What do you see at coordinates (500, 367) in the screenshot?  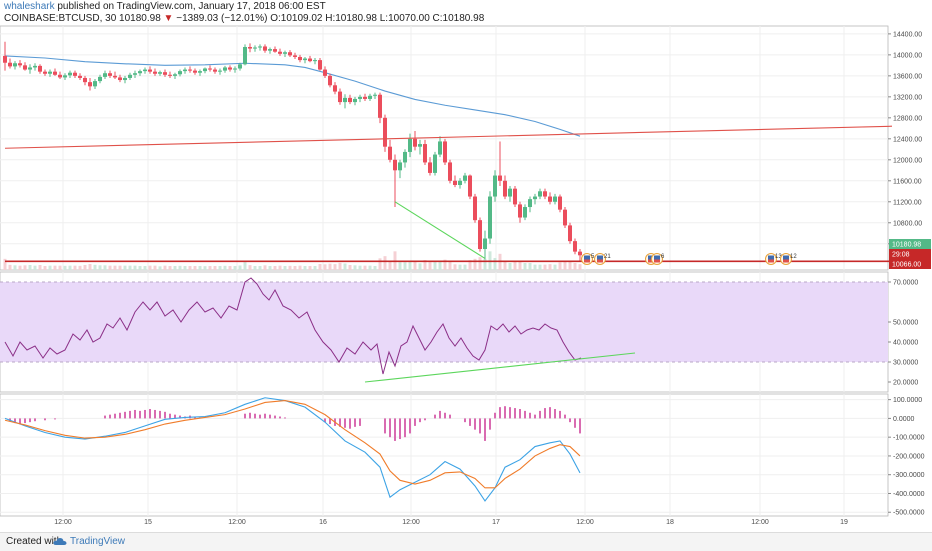 I see `rsi-trend-line` at bounding box center [500, 367].